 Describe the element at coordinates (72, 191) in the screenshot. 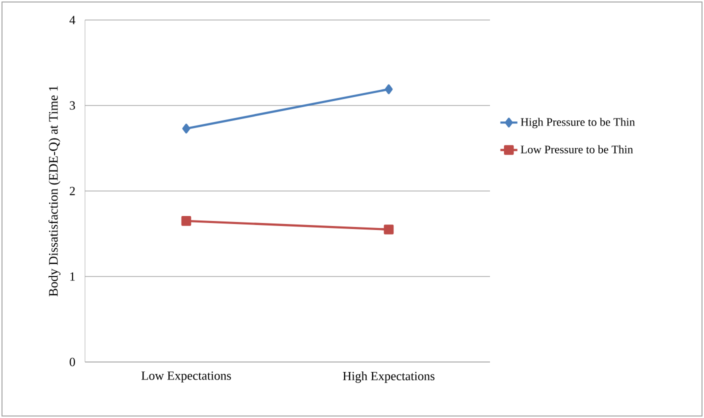

I see `y-tick-label: 2` at that location.